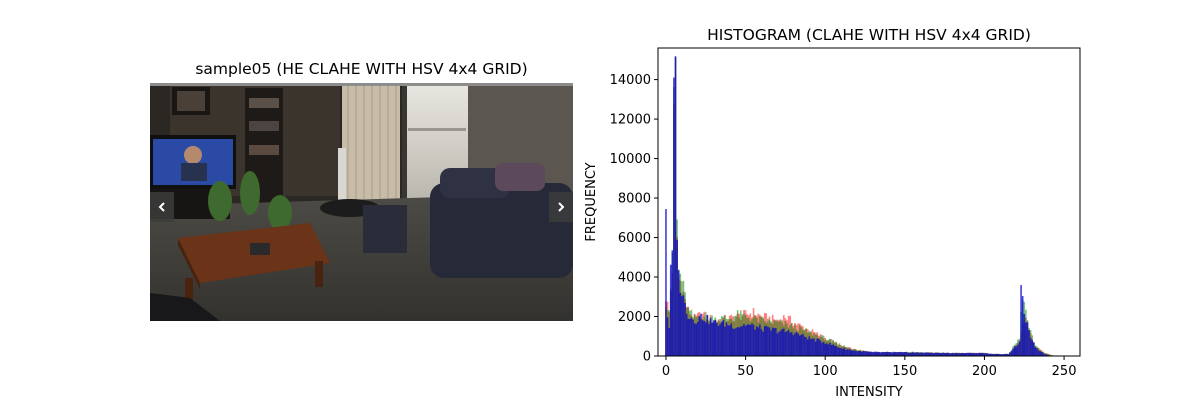 Image resolution: width=1200 pixels, height=400 pixels. What do you see at coordinates (984, 371) in the screenshot?
I see `x-tick-label: 200` at bounding box center [984, 371].